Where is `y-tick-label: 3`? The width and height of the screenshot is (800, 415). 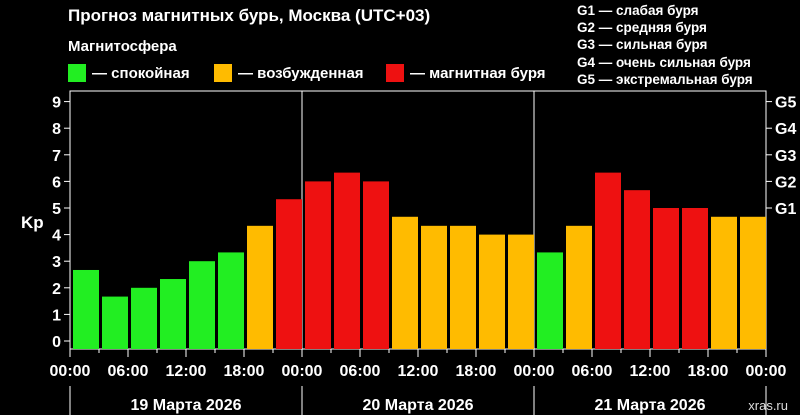
y-tick-label: 3 is located at coordinates (56, 262).